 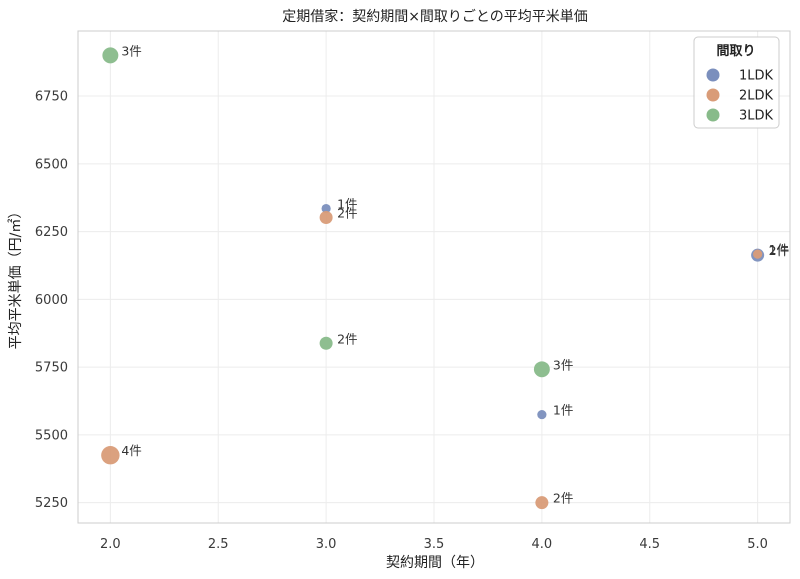 What do you see at coordinates (435, 563) in the screenshot?
I see `x-axis-title: 契約期間（年）` at bounding box center [435, 563].